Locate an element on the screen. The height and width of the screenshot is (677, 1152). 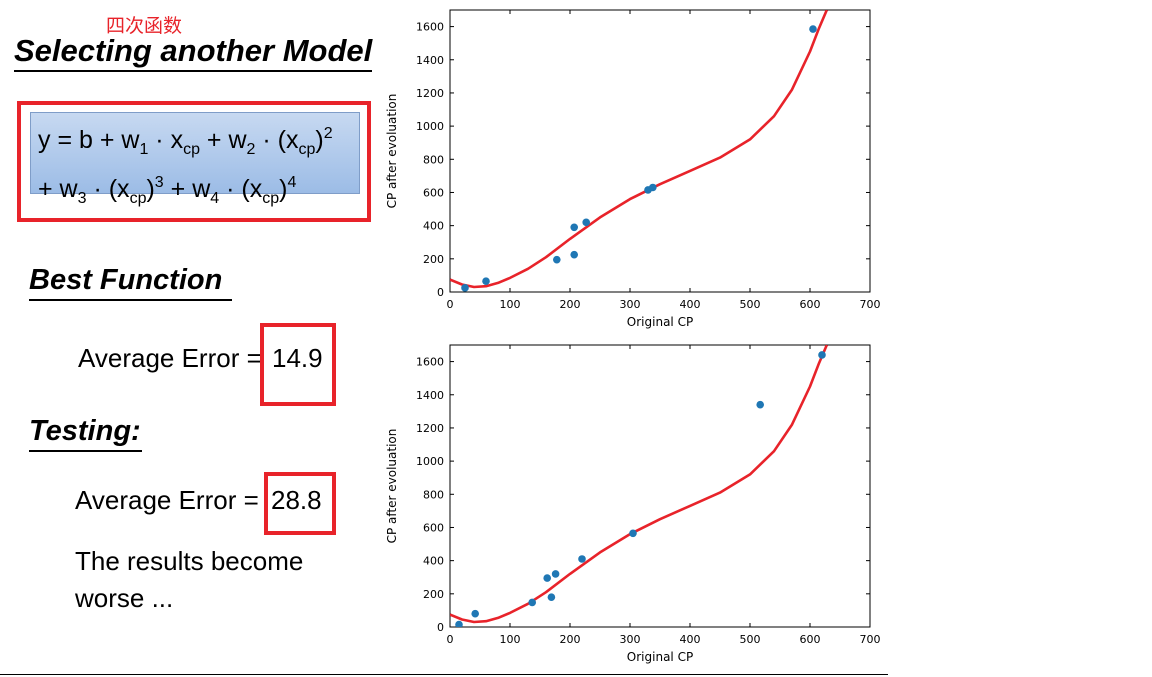
train-chart-xtick-label-4: 400 is located at coordinates (690, 304).